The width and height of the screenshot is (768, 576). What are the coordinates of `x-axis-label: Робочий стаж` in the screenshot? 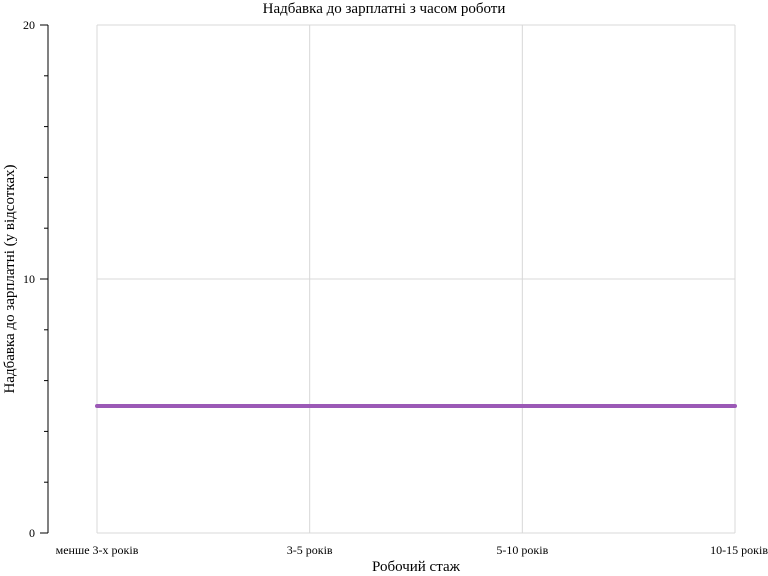 It's located at (416, 567).